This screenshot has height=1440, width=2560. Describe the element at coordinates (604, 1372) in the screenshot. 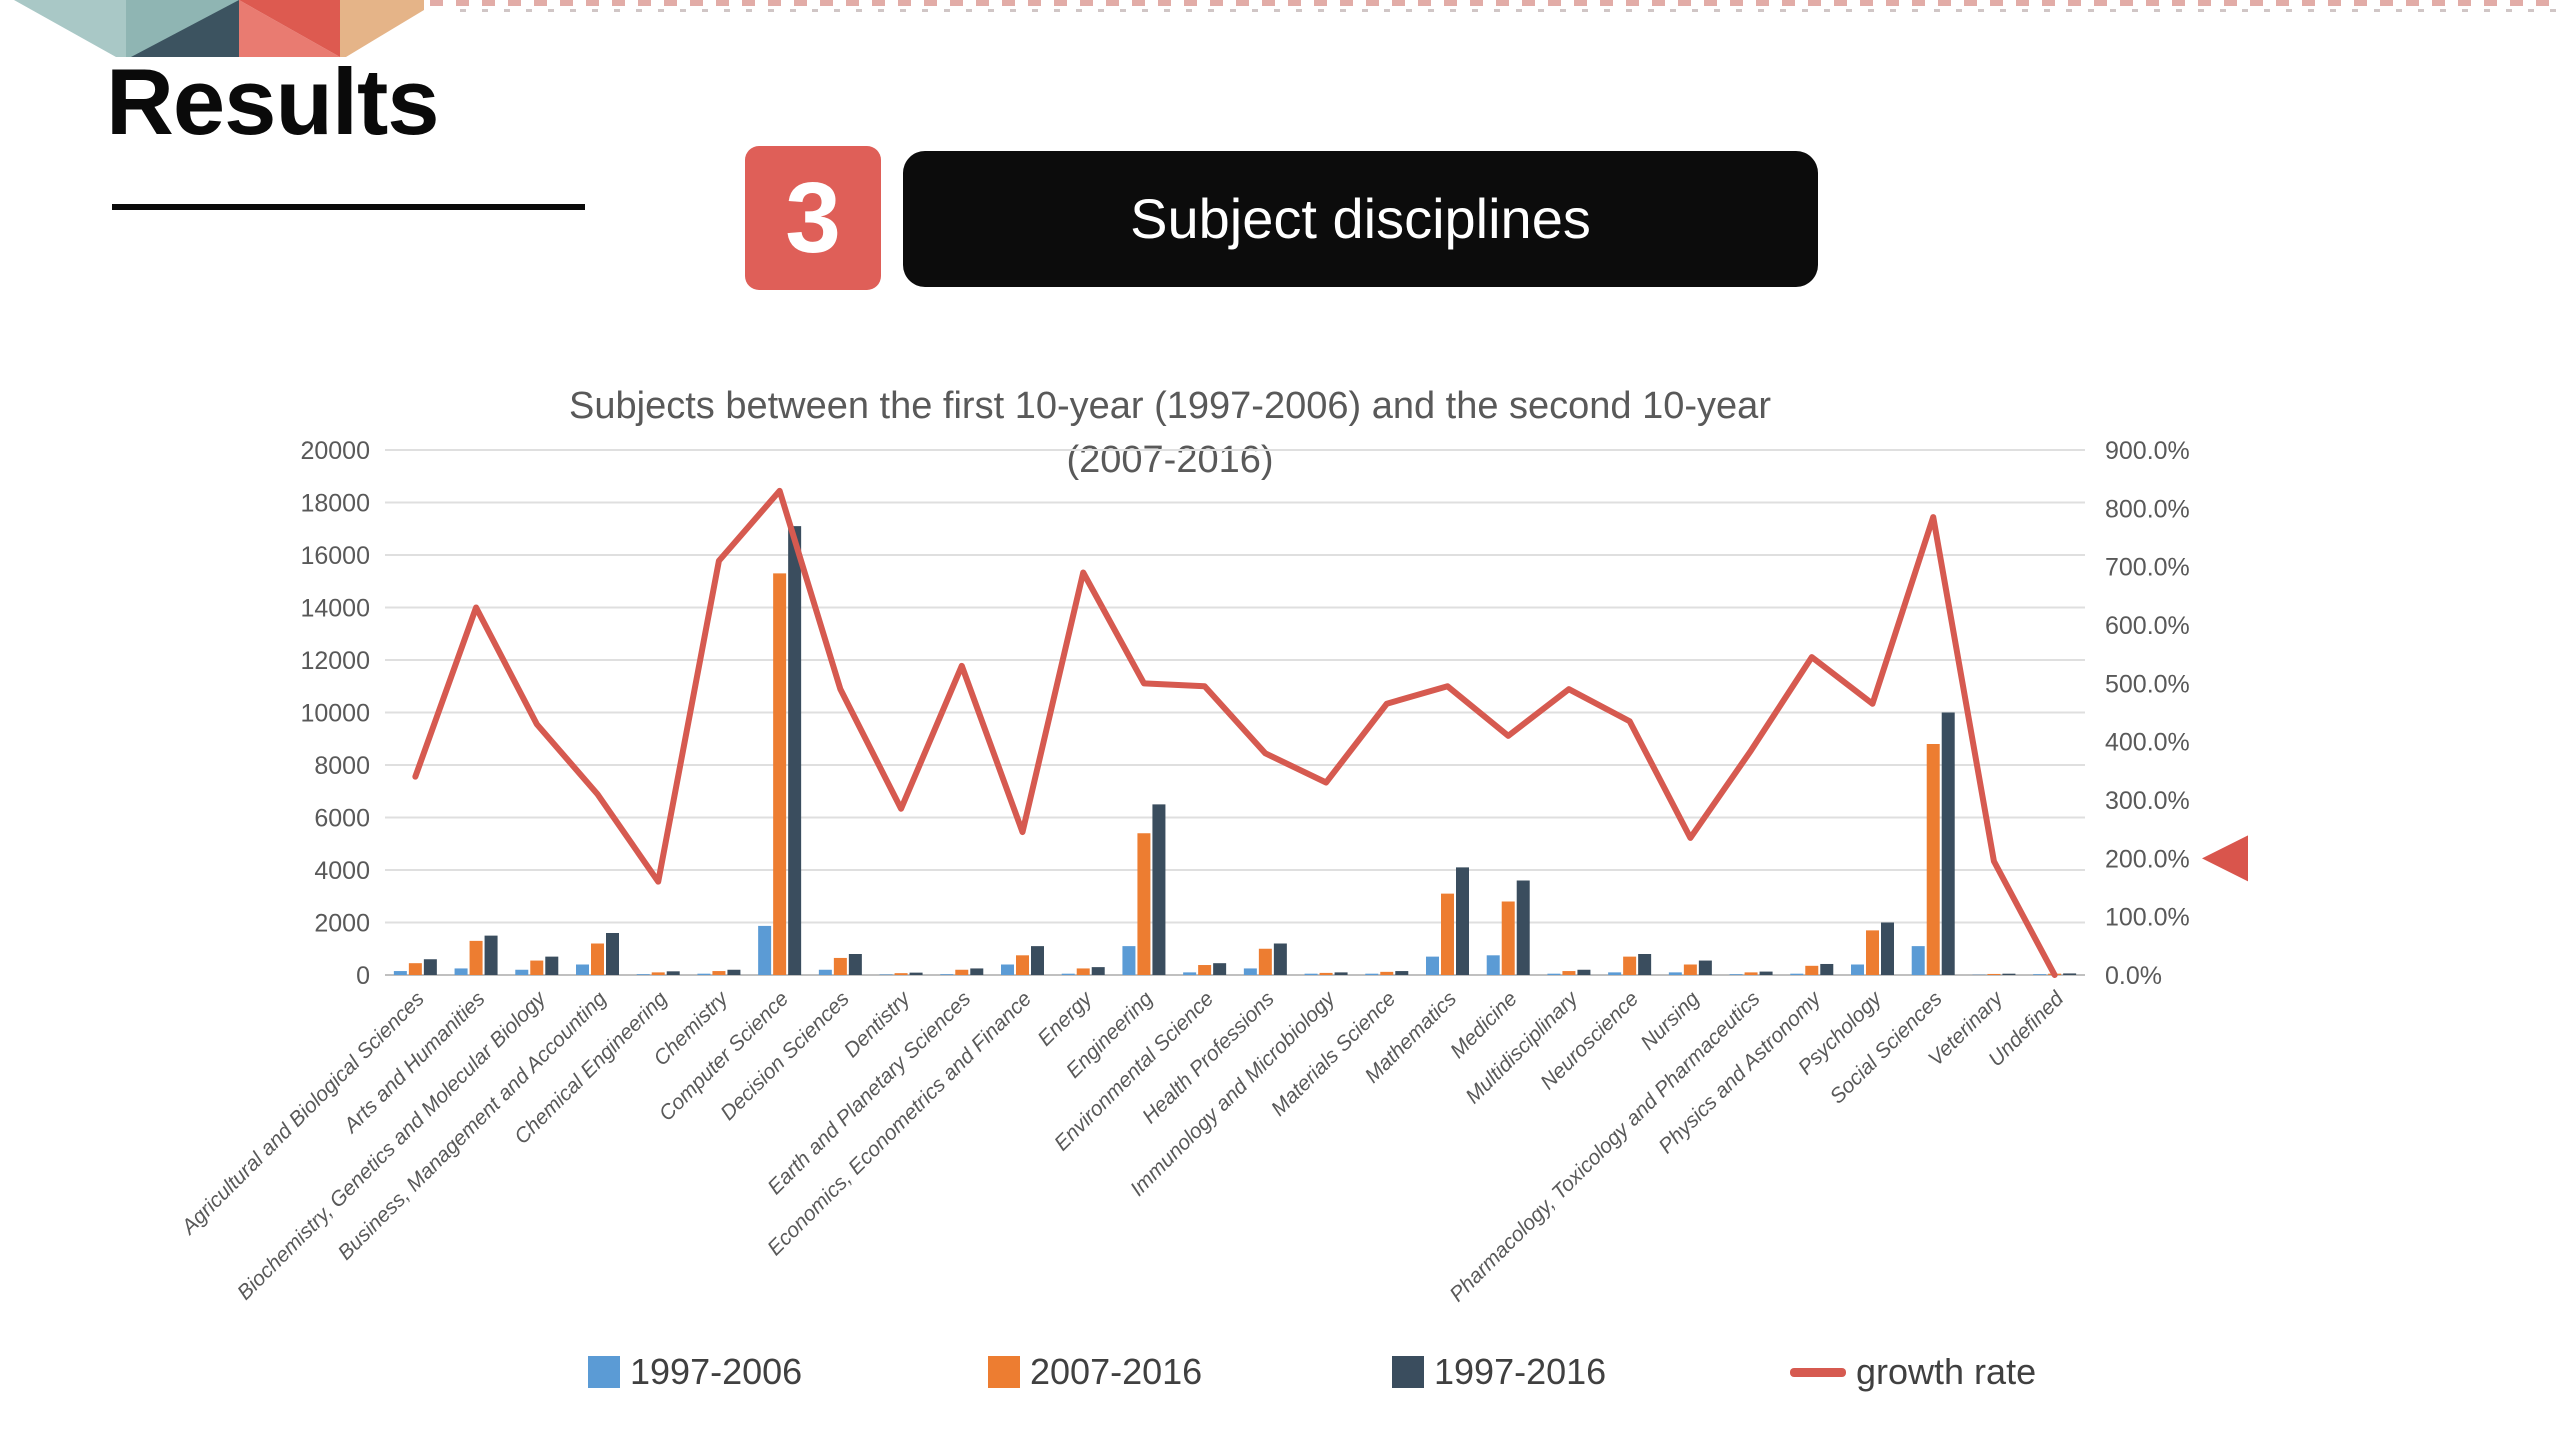

I see `legend-swatch-1997-2006` at that location.